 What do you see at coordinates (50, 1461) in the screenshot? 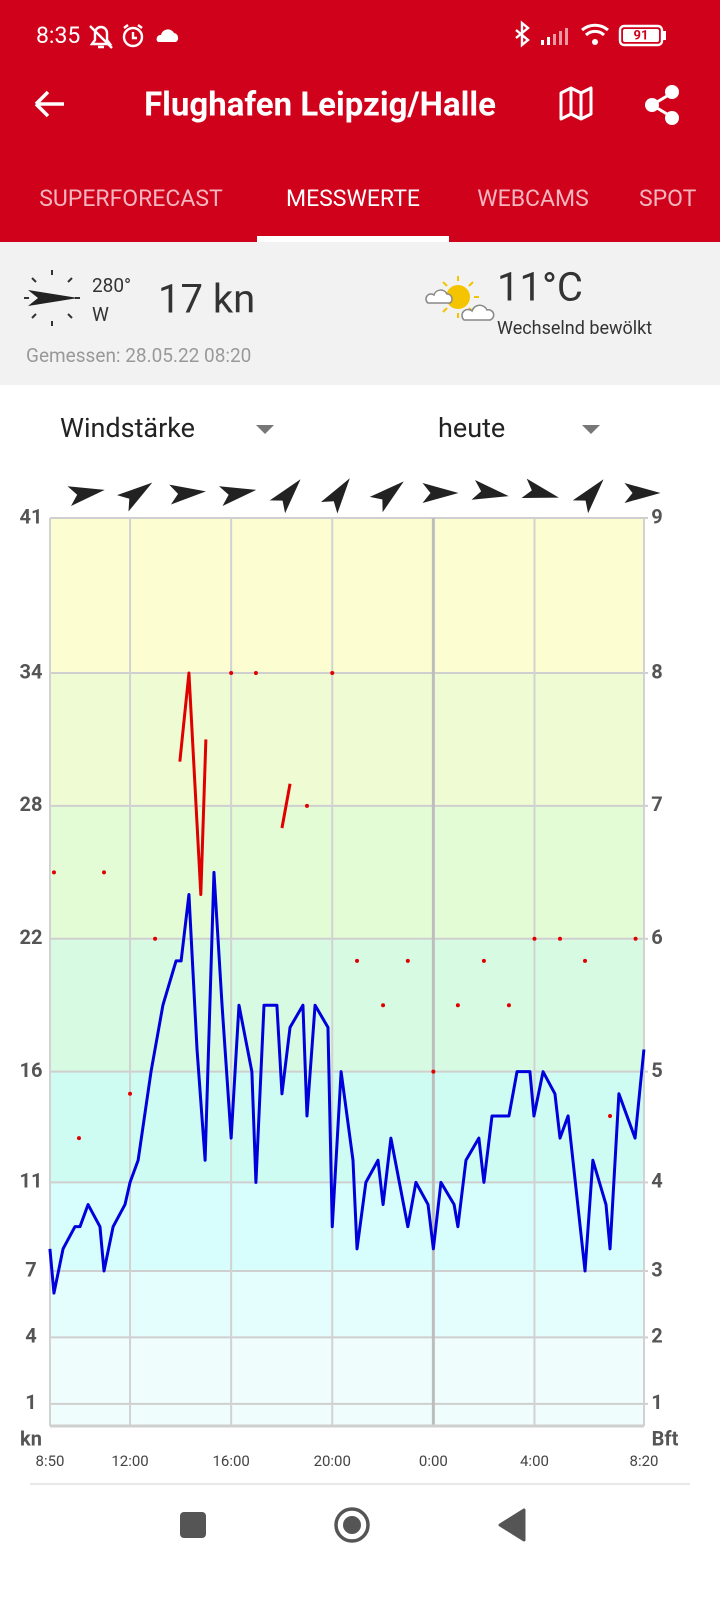
I see `x-tick-label: 8:50` at bounding box center [50, 1461].